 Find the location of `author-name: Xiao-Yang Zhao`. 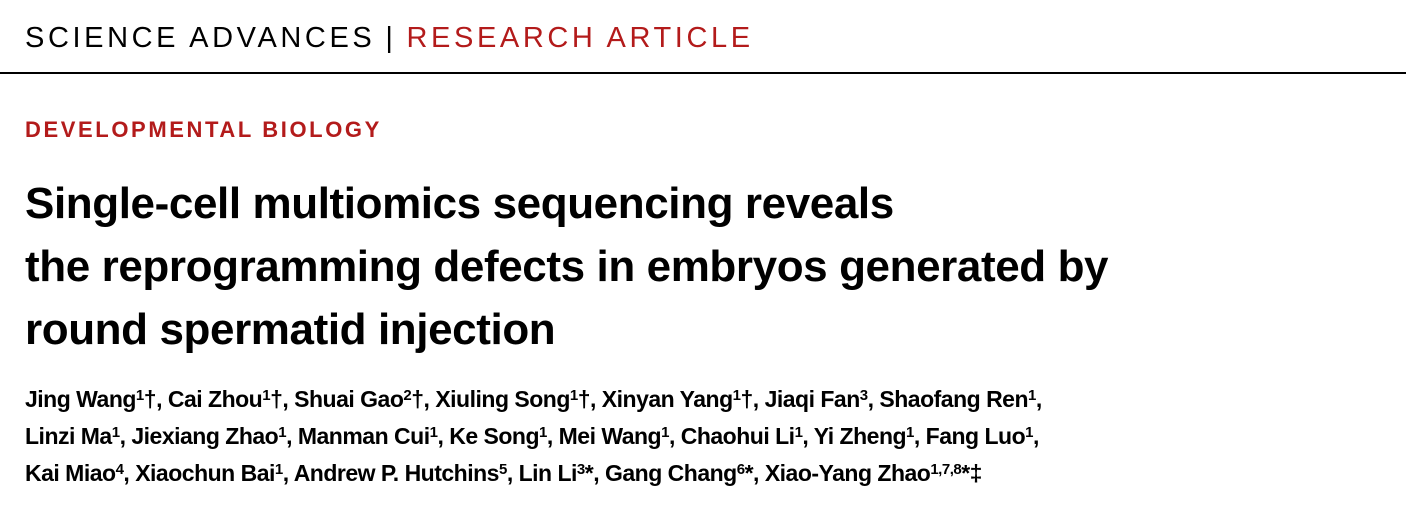

author-name: Xiao-Yang Zhao is located at coordinates (847, 473).